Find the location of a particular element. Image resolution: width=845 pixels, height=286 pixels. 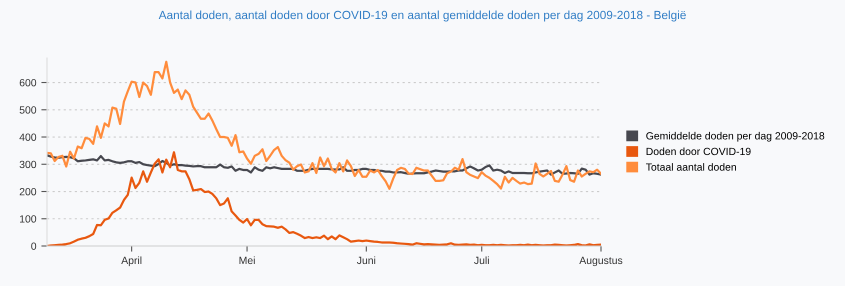

legend-label: Totaal aantal doden is located at coordinates (691, 167).